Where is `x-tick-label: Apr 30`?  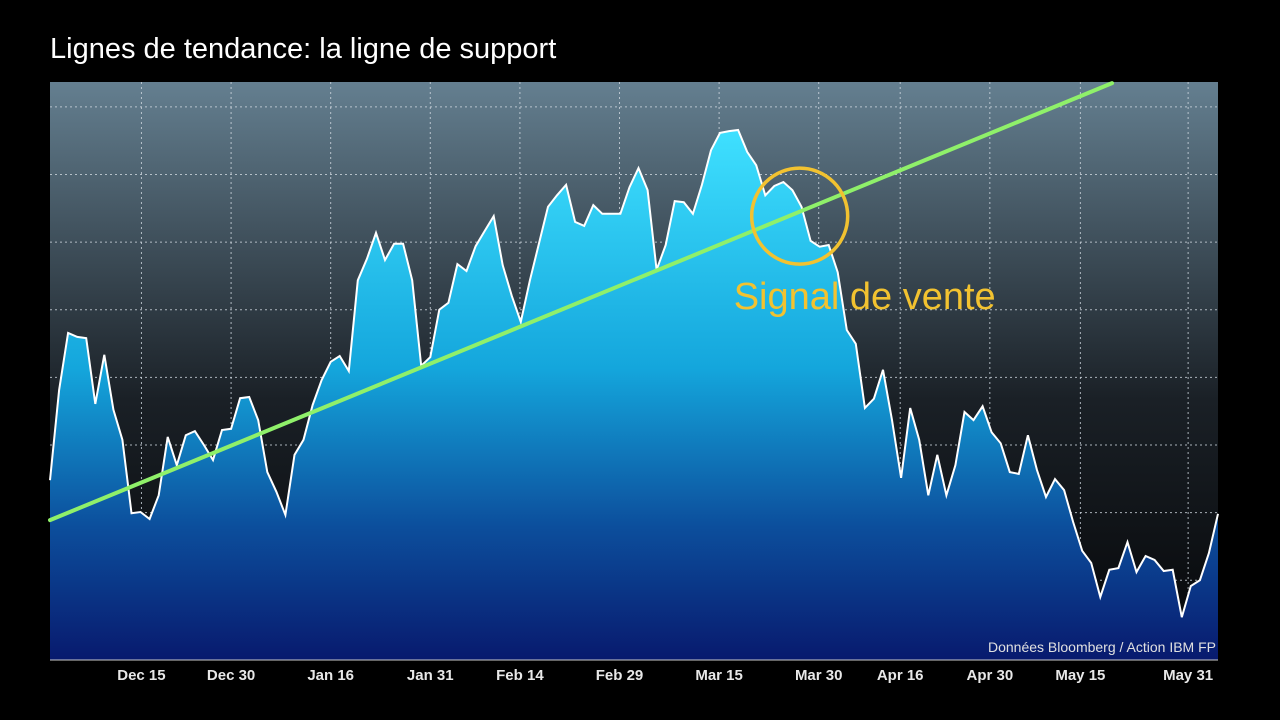 x-tick-label: Apr 30 is located at coordinates (989, 675).